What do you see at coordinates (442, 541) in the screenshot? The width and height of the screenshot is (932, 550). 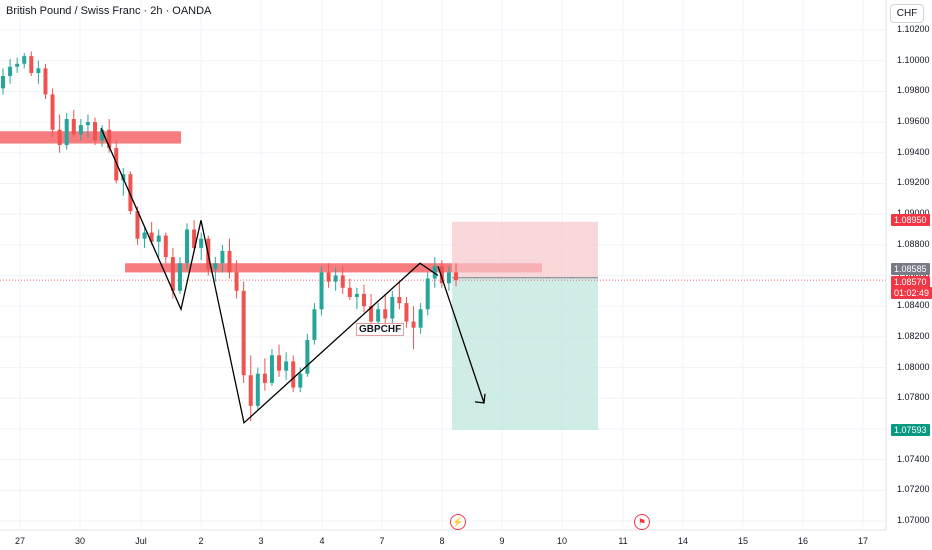 I see `time-tick-label: 8` at bounding box center [442, 541].